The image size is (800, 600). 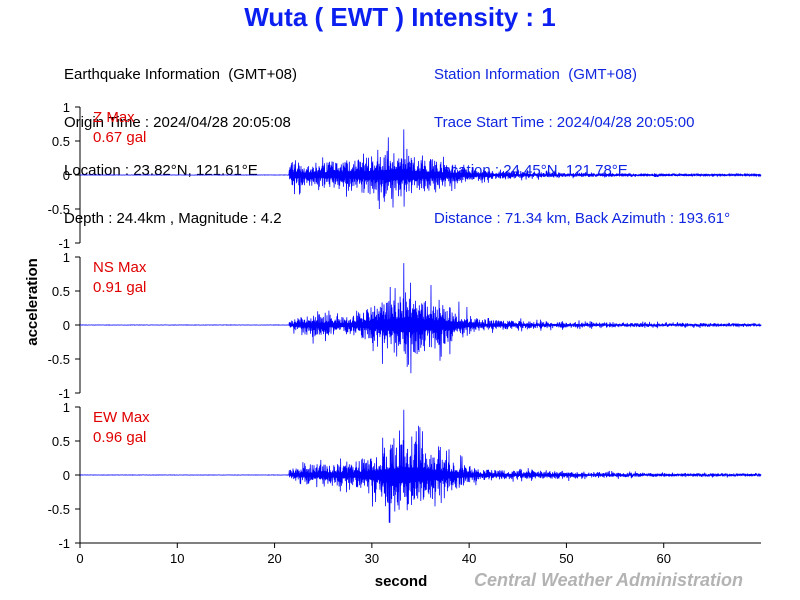 What do you see at coordinates (114, 117) in the screenshot?
I see `max-label-z: Z Max` at bounding box center [114, 117].